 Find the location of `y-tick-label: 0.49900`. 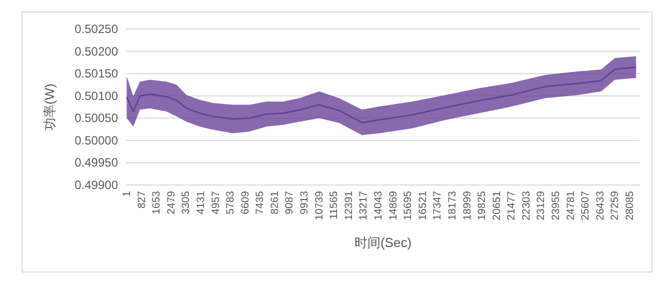

y-tick-label: 0.49900 is located at coordinates (96, 185).